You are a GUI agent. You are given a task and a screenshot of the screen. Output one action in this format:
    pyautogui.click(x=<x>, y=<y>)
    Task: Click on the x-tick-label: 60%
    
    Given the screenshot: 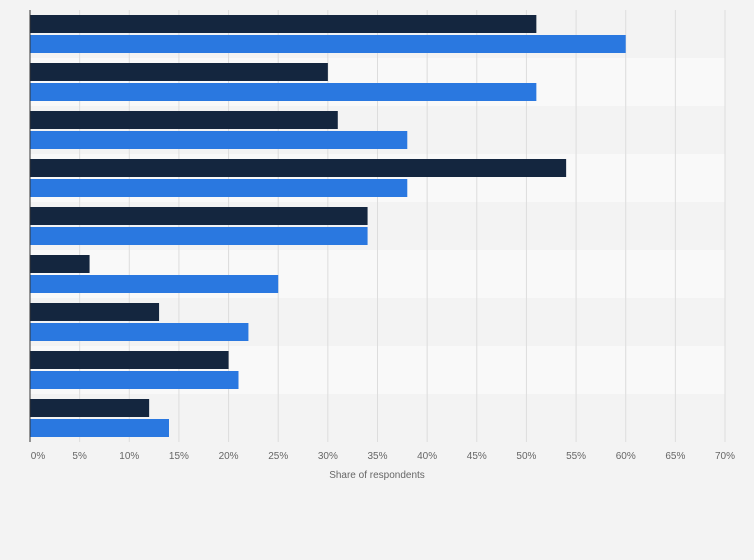 What is the action you would take?
    pyautogui.click(x=626, y=456)
    